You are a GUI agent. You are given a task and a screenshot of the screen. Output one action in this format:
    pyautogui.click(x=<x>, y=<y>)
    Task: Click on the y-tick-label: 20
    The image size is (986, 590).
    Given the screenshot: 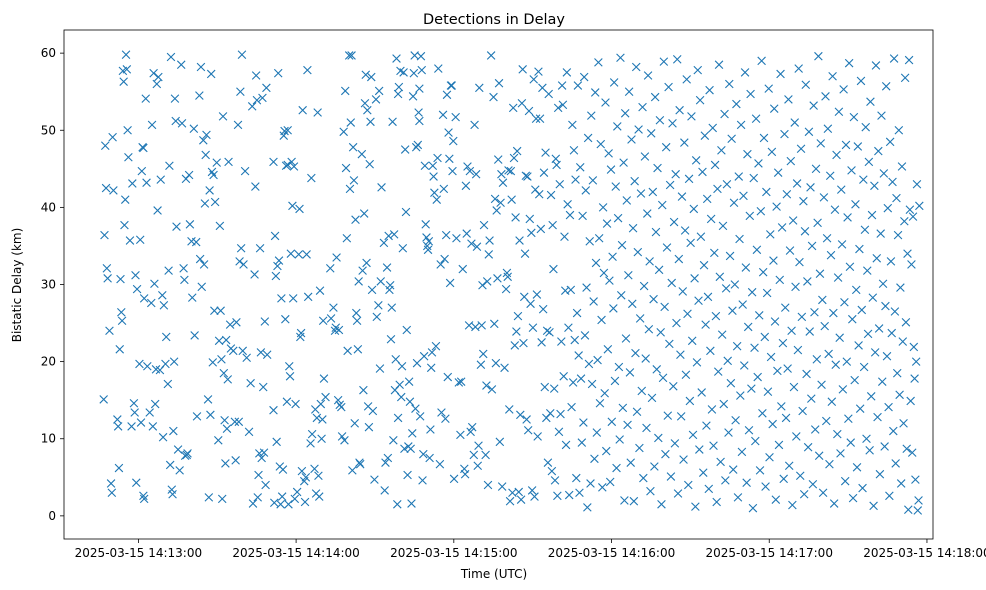 What is the action you would take?
    pyautogui.click(x=48, y=362)
    